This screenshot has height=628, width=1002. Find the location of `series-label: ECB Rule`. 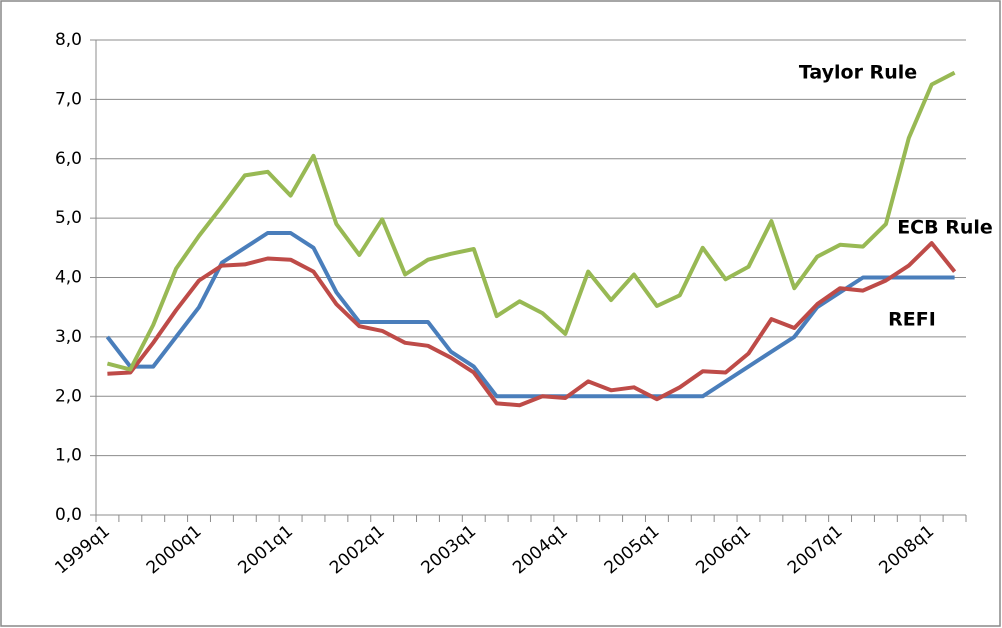

series-label: ECB Rule is located at coordinates (945, 228).